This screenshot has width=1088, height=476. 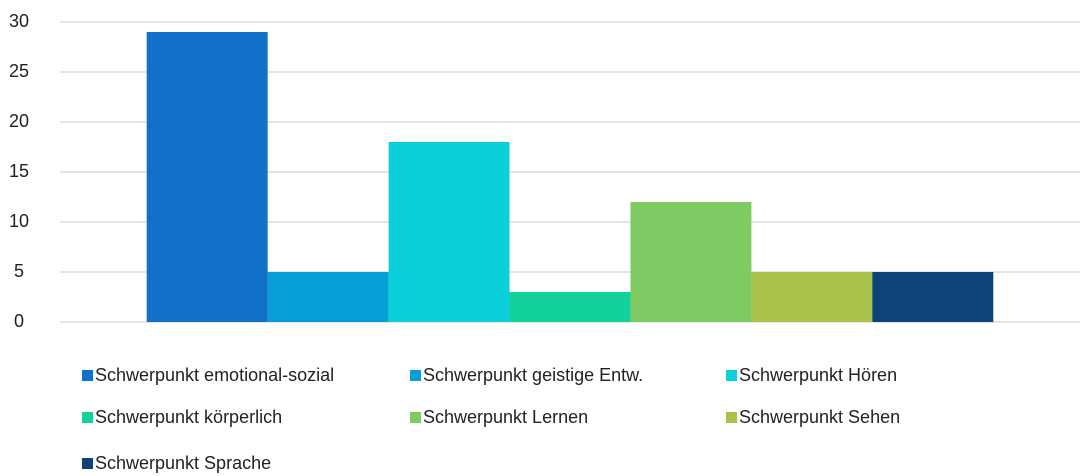 What do you see at coordinates (818, 375) in the screenshot?
I see `legend-label: Schwerpunkt Hören` at bounding box center [818, 375].